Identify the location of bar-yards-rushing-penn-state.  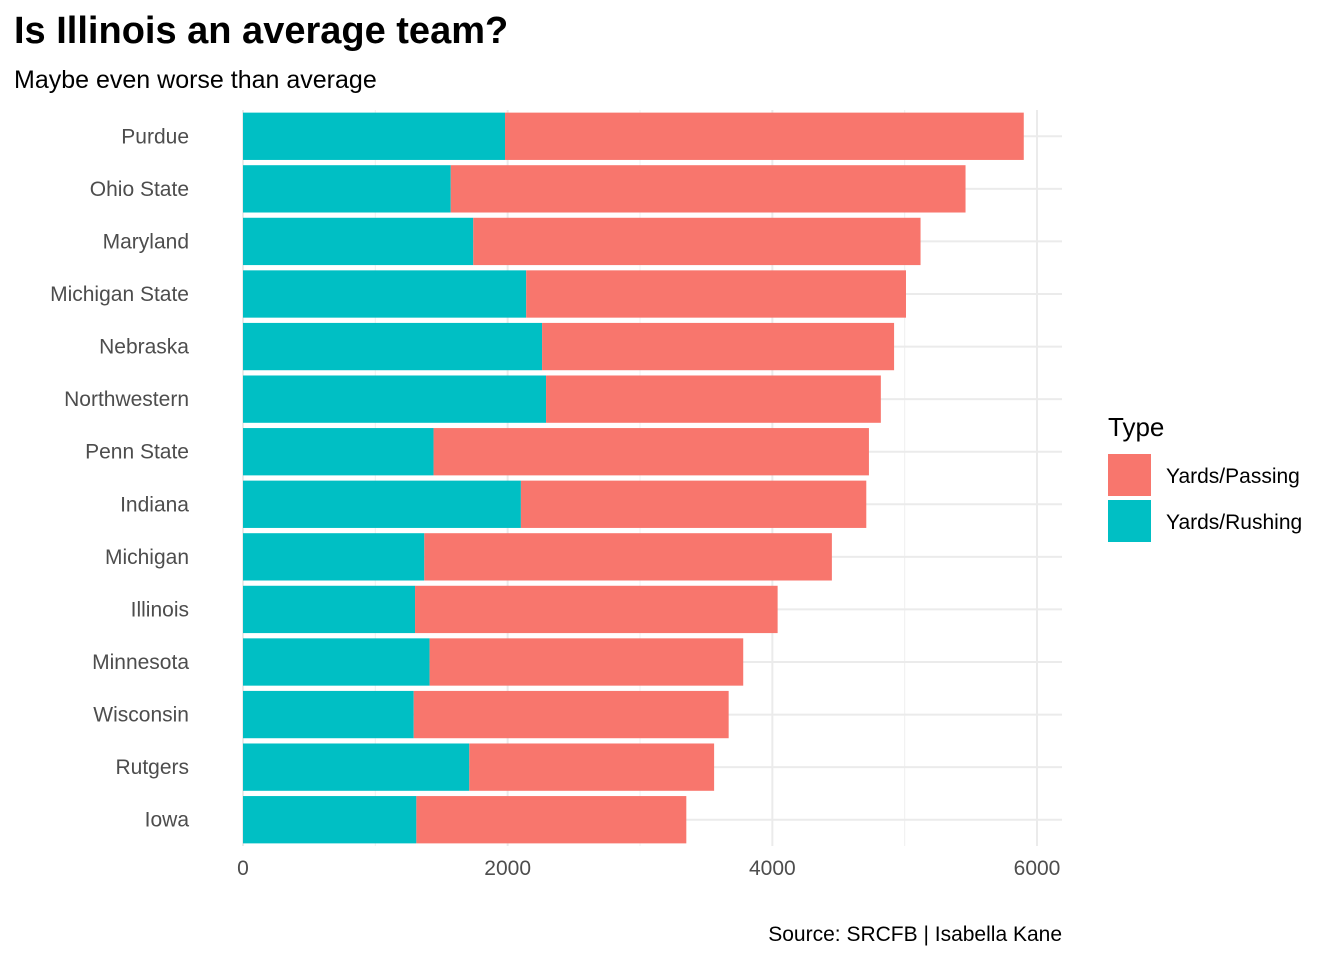
(338, 452).